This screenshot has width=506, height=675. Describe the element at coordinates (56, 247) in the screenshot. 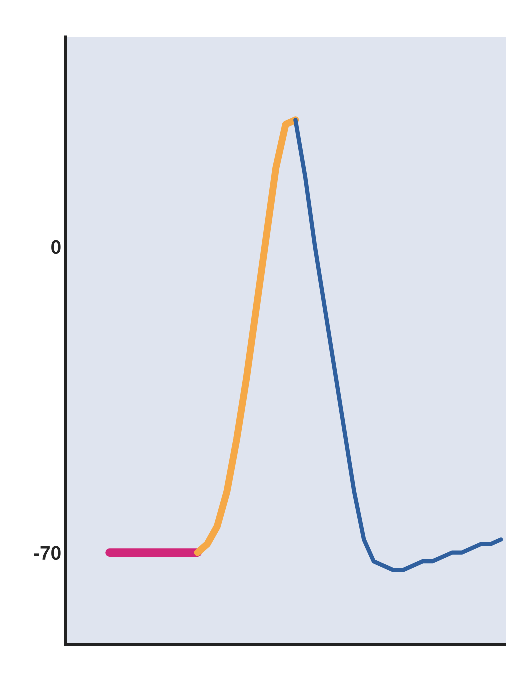

I see `y-tick-label: 0` at that location.